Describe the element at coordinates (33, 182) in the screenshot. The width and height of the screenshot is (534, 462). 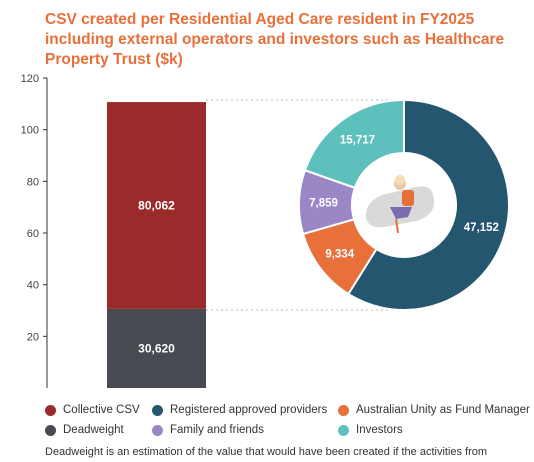
I see `y-tick-label: 80` at that location.